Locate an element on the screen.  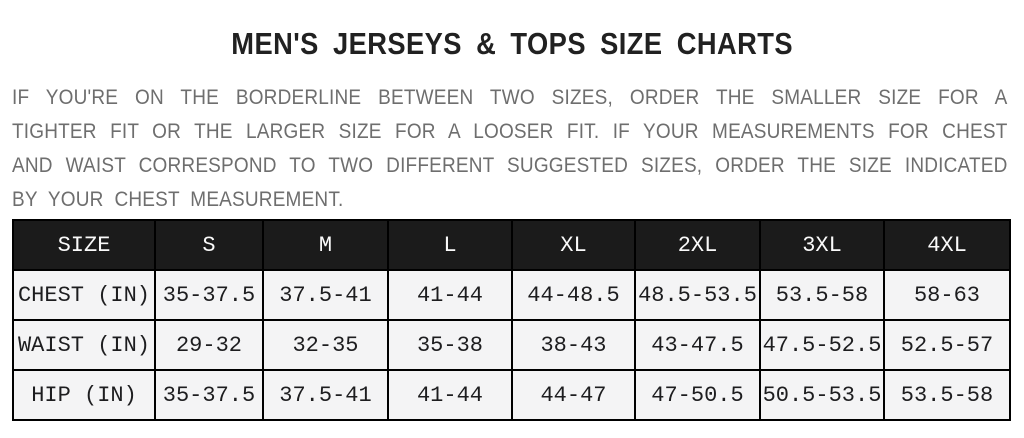
row-label-waist: WAIST (IN) is located at coordinates (84, 345).